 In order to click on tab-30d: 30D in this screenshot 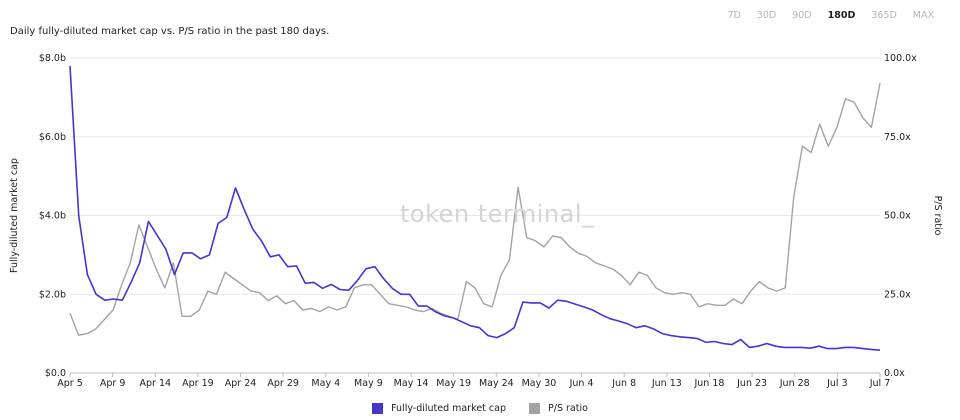, I will do `click(766, 15)`.